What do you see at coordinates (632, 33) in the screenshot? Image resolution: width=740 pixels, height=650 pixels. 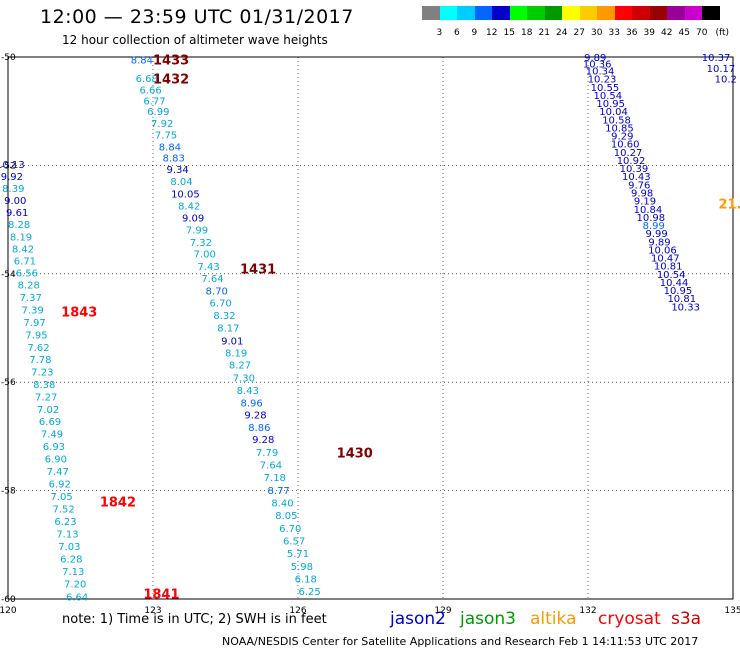 I see `colorbar-tick-label: 36` at bounding box center [632, 33].